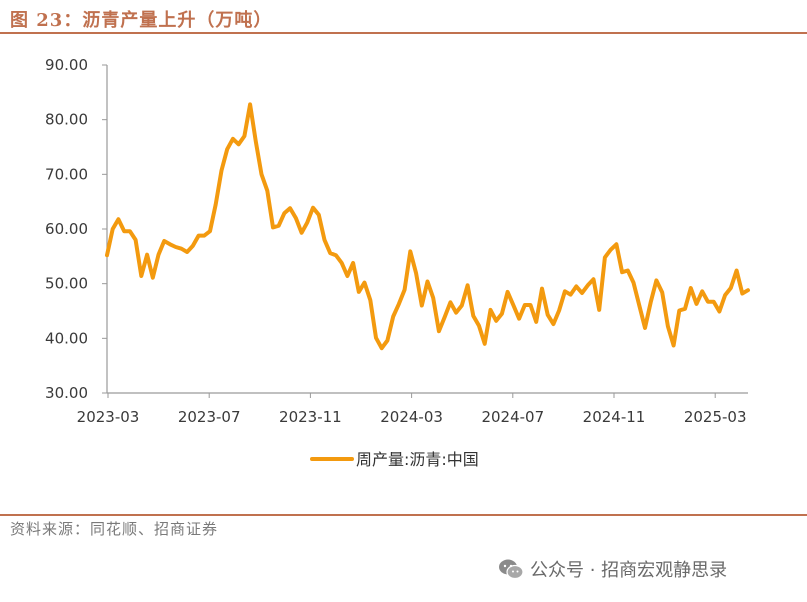  I want to click on figure-title: 图 23：沥青产量上升（万吨）, so click(141, 20).